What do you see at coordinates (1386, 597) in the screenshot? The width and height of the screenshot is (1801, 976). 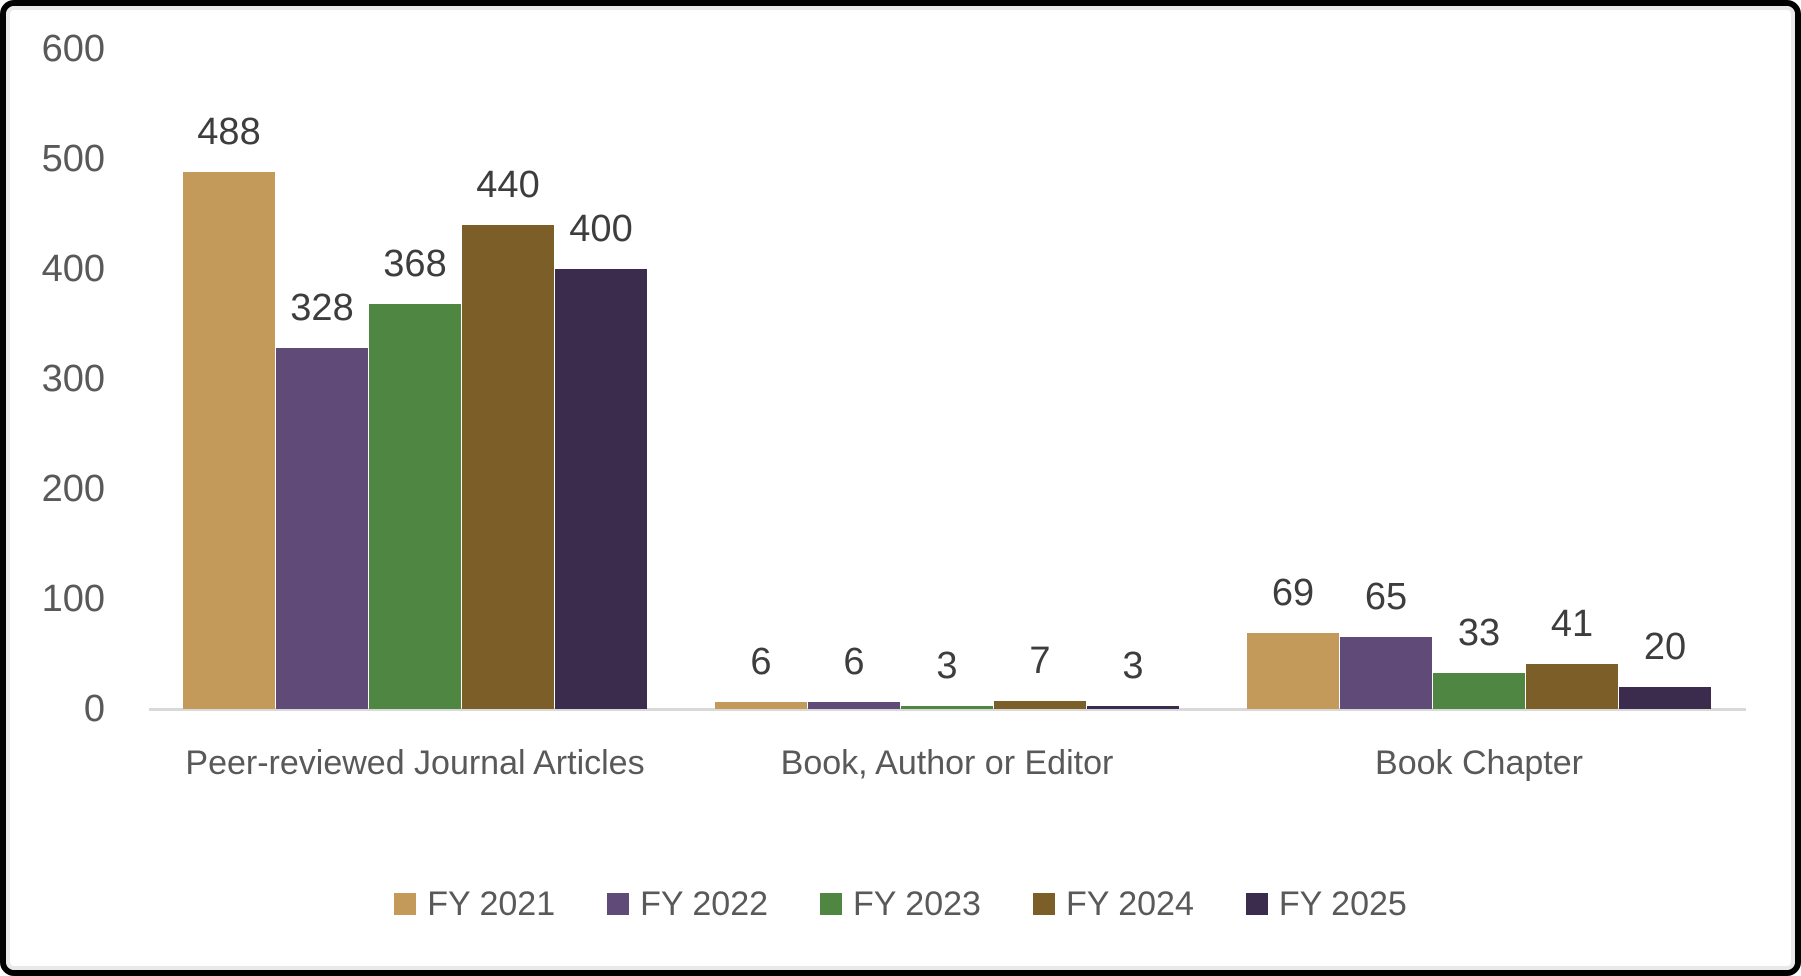 I see `value-label-fy-2022-cat2: 65` at bounding box center [1386, 597].